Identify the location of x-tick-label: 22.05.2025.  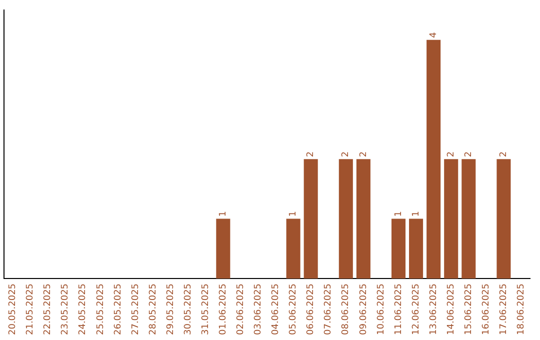
(48, 309).